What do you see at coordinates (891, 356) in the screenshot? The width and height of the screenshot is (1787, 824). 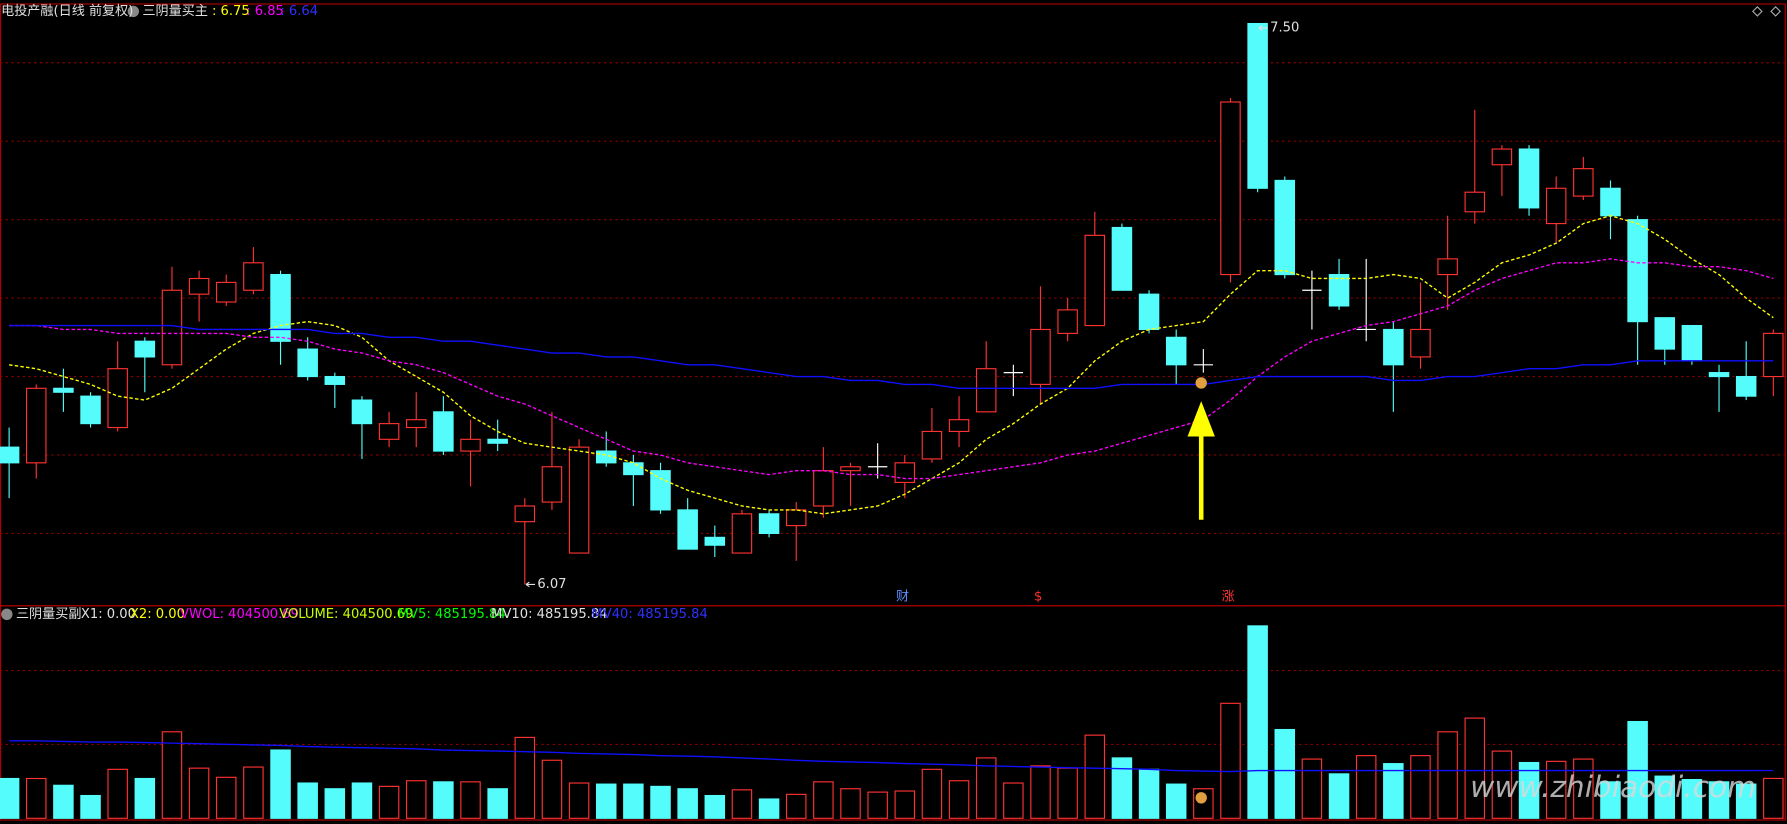 I see `ma-line` at bounding box center [891, 356].